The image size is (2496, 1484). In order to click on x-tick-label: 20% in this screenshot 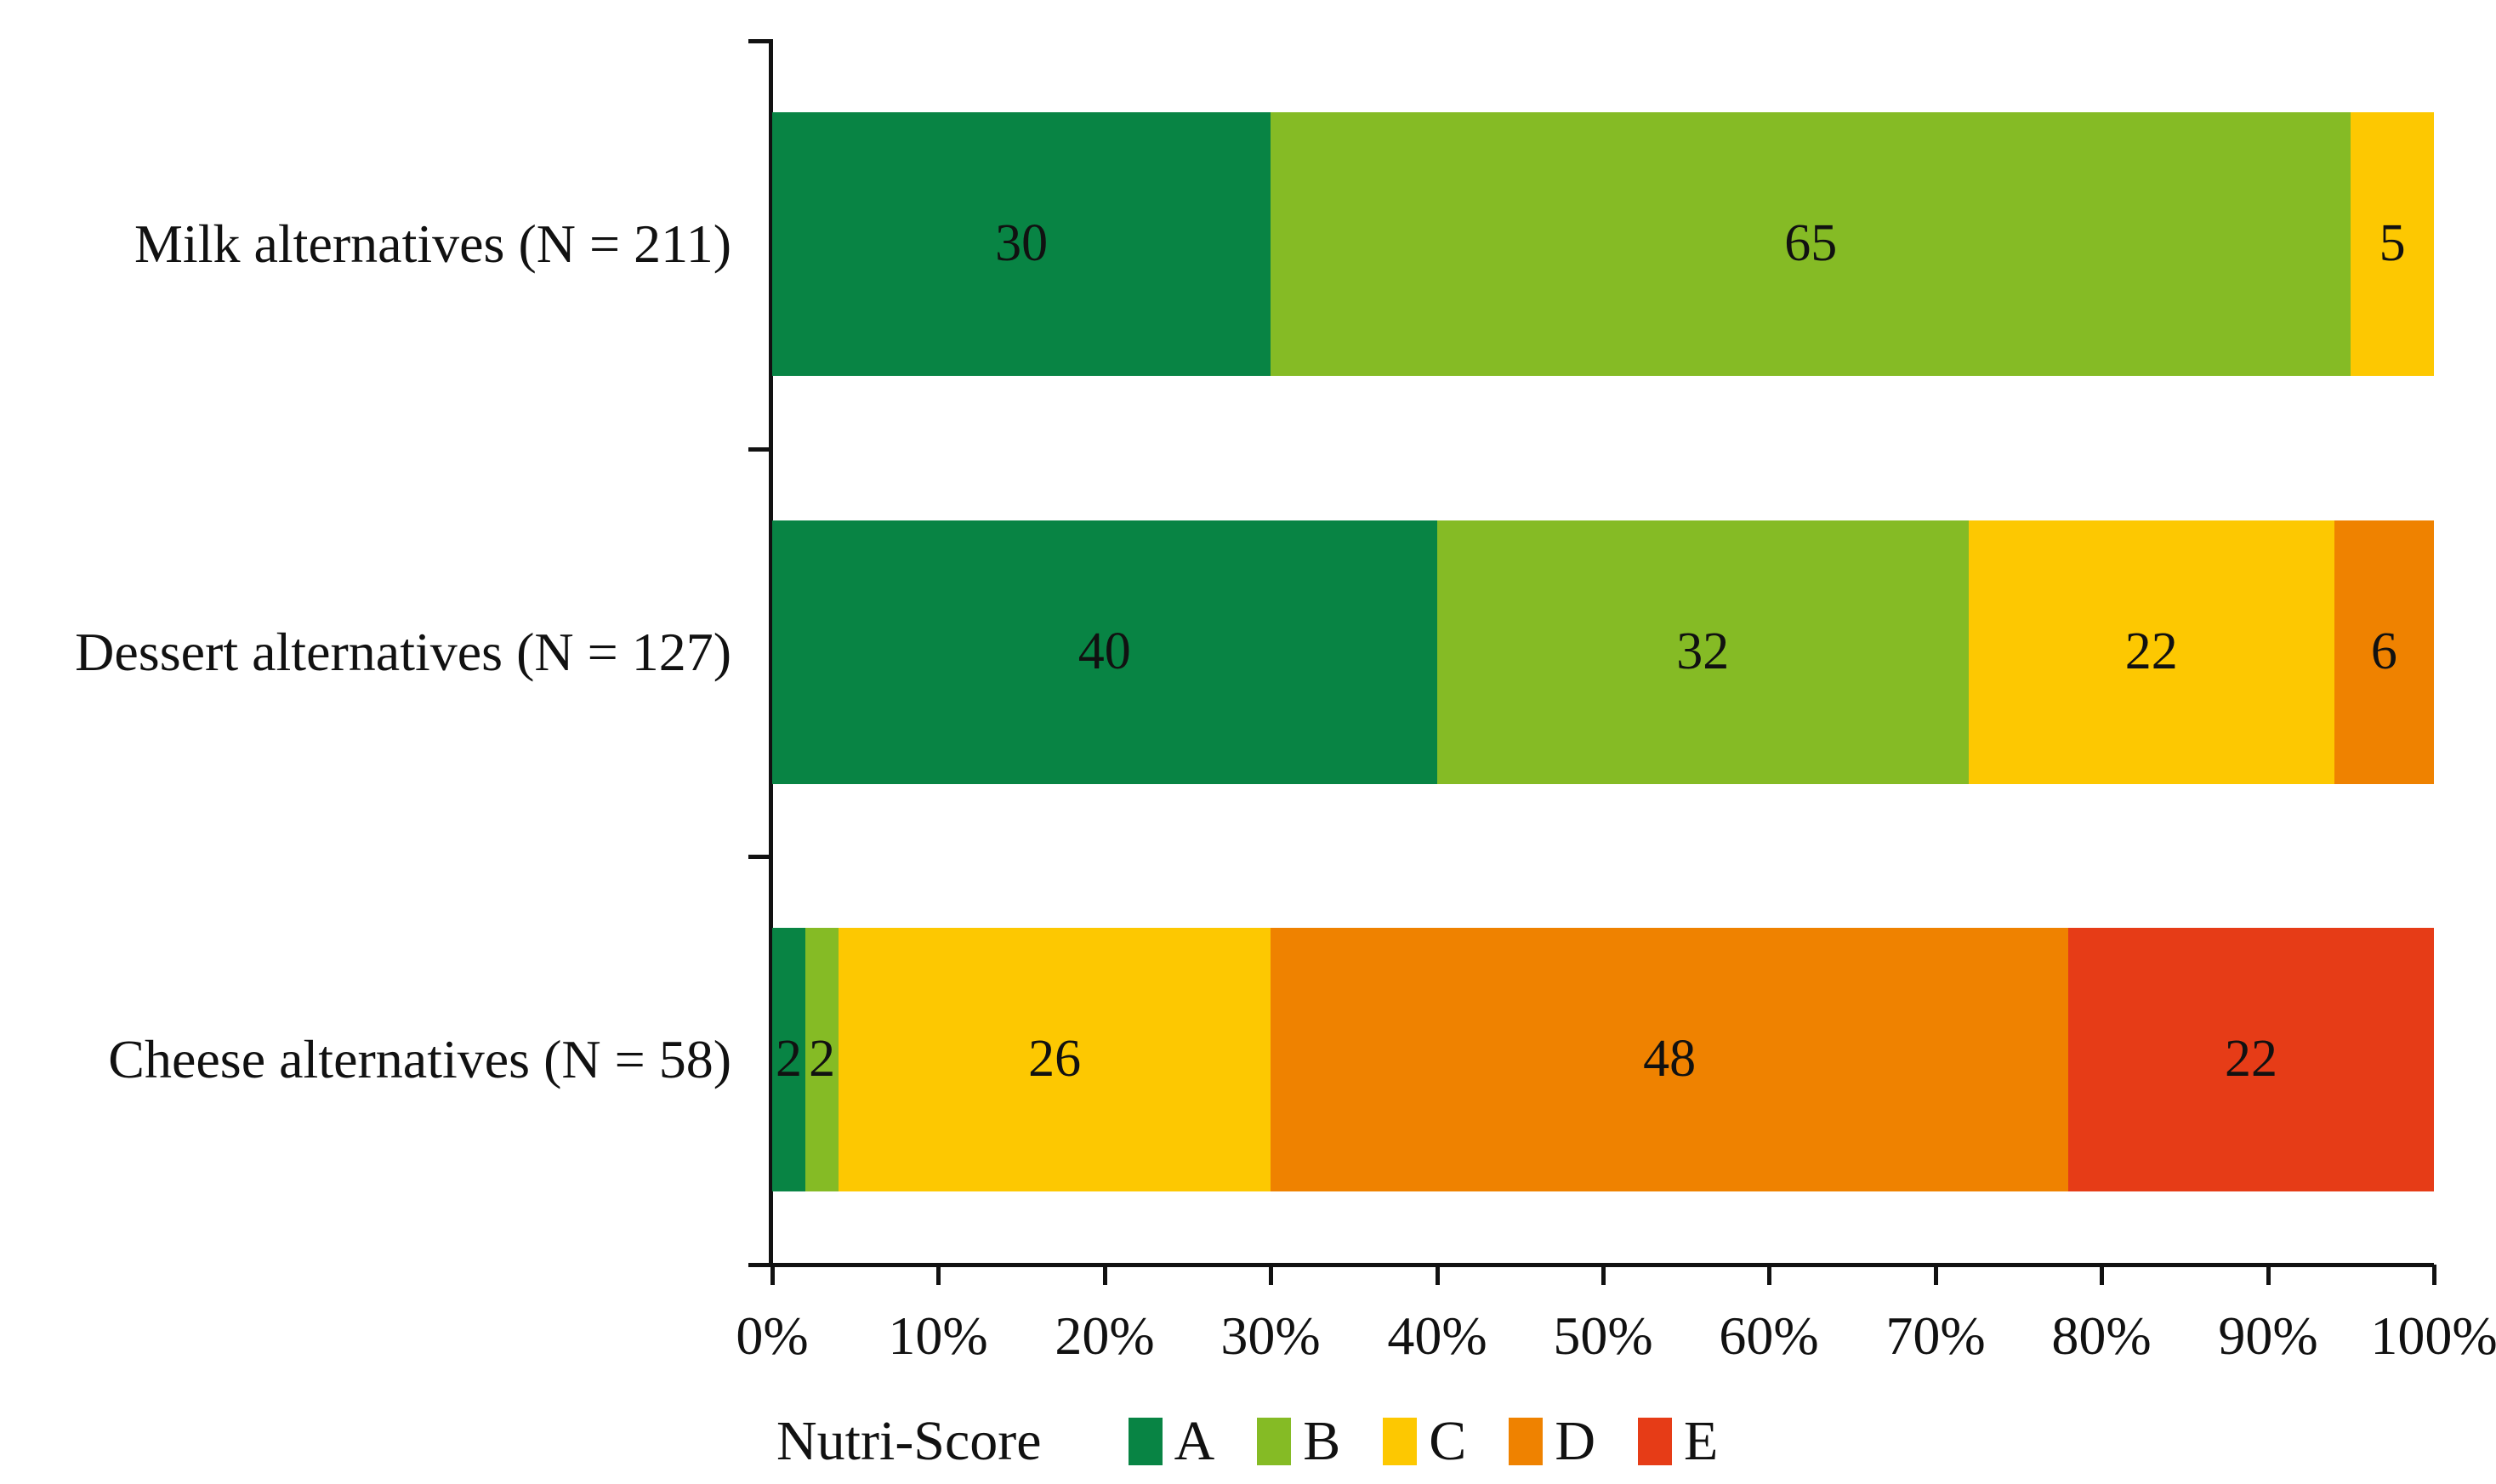, I will do `click(1105, 1336)`.